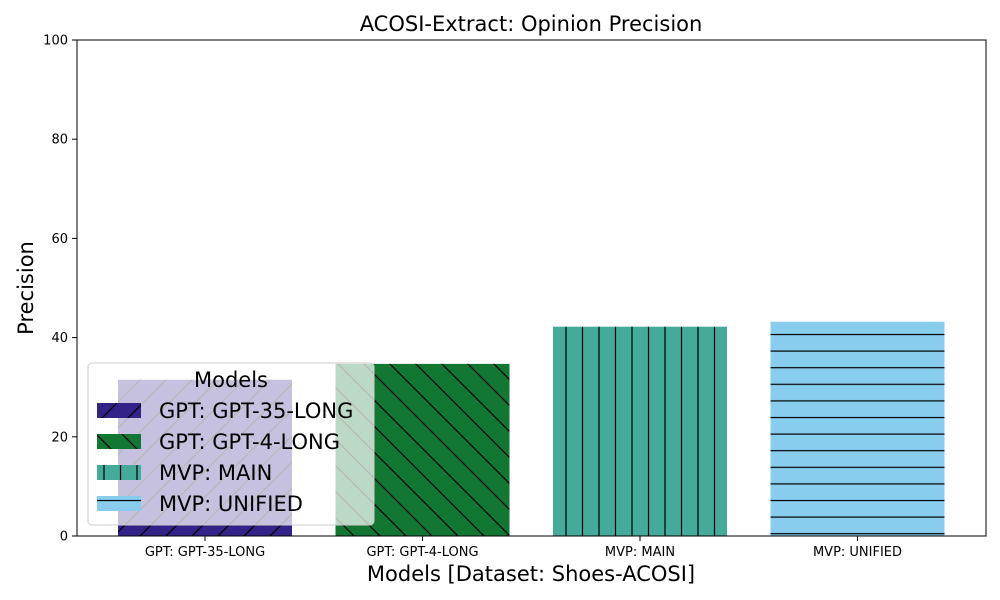 Image resolution: width=1000 pixels, height=600 pixels. Describe the element at coordinates (231, 380) in the screenshot. I see `legend-title: Models` at that location.